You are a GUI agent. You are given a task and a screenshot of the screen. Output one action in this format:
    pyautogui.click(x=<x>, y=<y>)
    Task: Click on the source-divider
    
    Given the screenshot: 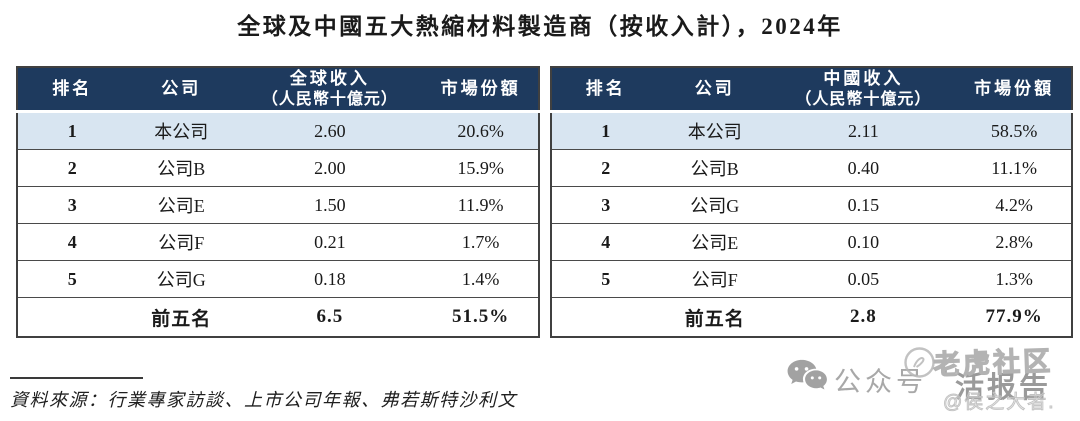 What is the action you would take?
    pyautogui.click(x=76, y=378)
    